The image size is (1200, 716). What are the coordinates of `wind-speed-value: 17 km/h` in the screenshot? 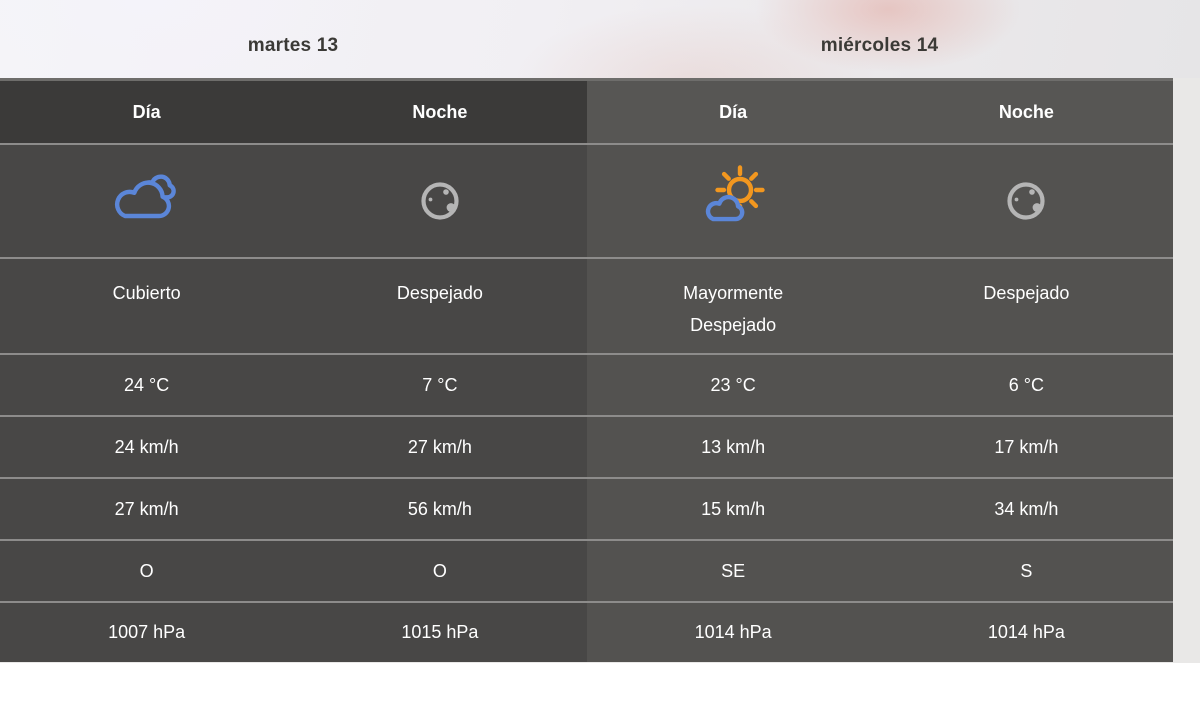 It's located at (1026, 446).